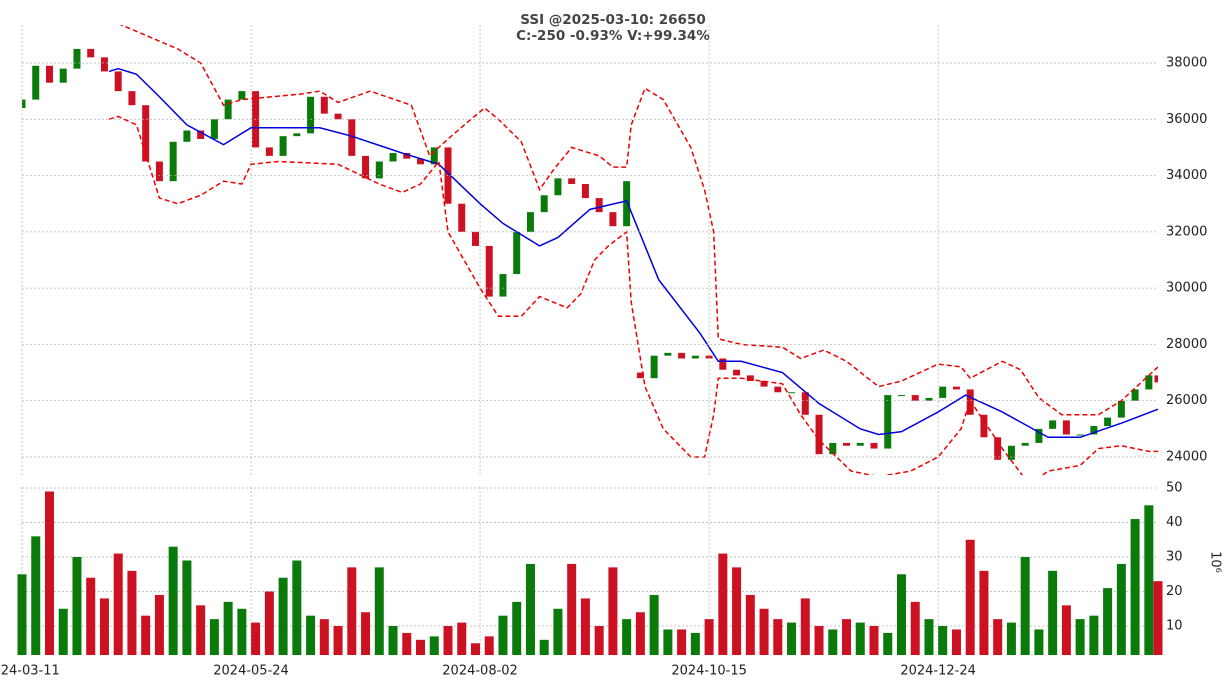  Describe the element at coordinates (1186, 400) in the screenshot. I see `y-tick-label: 26000` at that location.